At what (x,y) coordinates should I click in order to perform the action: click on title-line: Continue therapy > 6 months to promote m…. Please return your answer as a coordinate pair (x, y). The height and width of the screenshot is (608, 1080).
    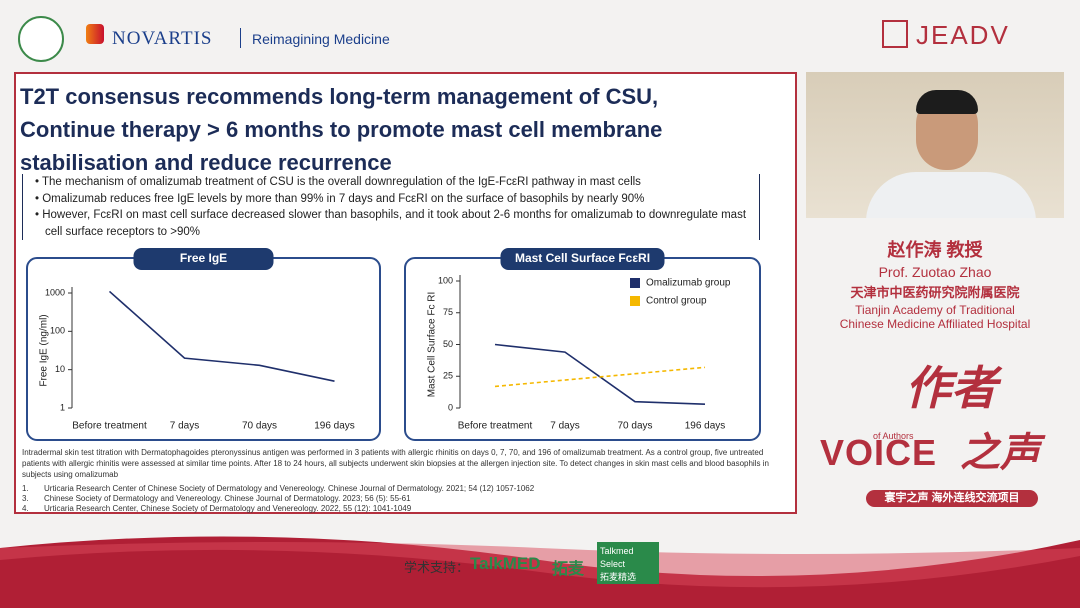
    Looking at the image, I should click on (341, 129).